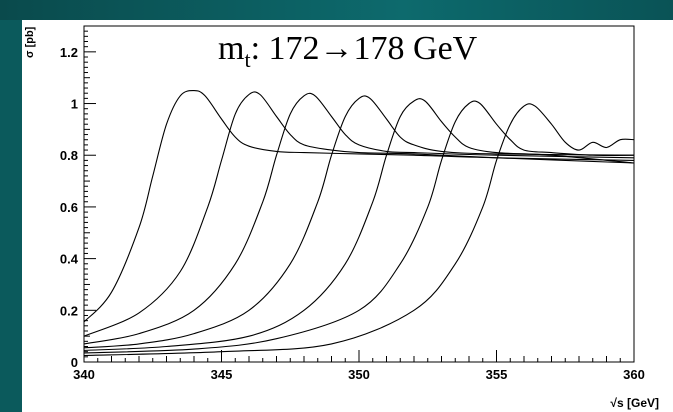 This screenshot has height=412, width=673. What do you see at coordinates (30, 42) in the screenshot?
I see `y-axis-label: σ [pb]` at bounding box center [30, 42].